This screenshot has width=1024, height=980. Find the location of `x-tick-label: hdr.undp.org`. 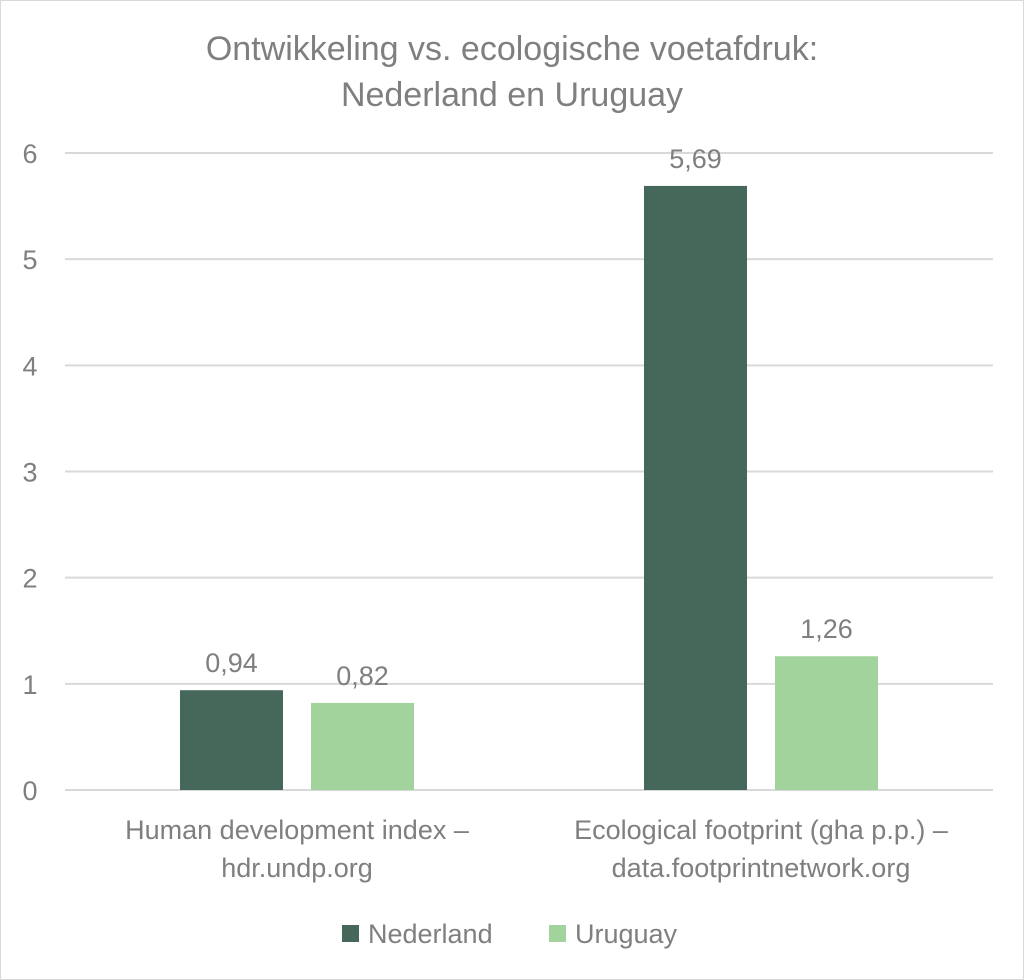

x-tick-label: hdr.undp.org is located at coordinates (297, 868).